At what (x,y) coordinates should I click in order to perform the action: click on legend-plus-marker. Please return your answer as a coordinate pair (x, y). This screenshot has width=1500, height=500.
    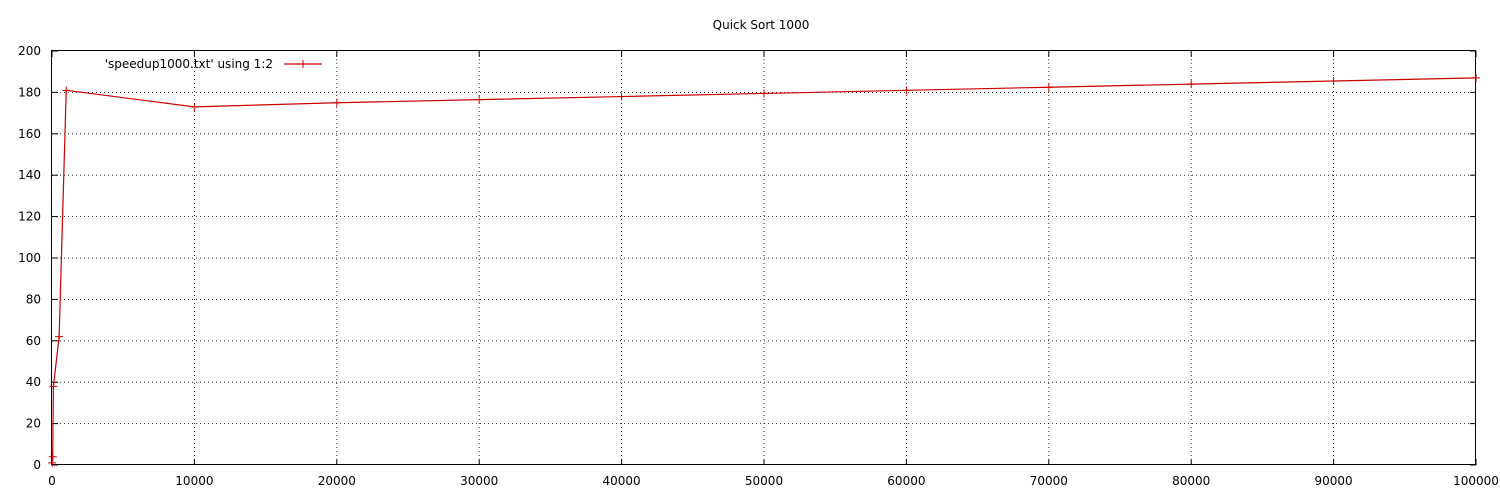
    Looking at the image, I should click on (303, 64).